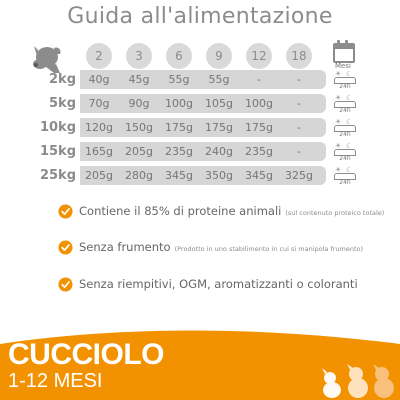 The image size is (400, 400). I want to click on table-cell: 70g, so click(99, 103).